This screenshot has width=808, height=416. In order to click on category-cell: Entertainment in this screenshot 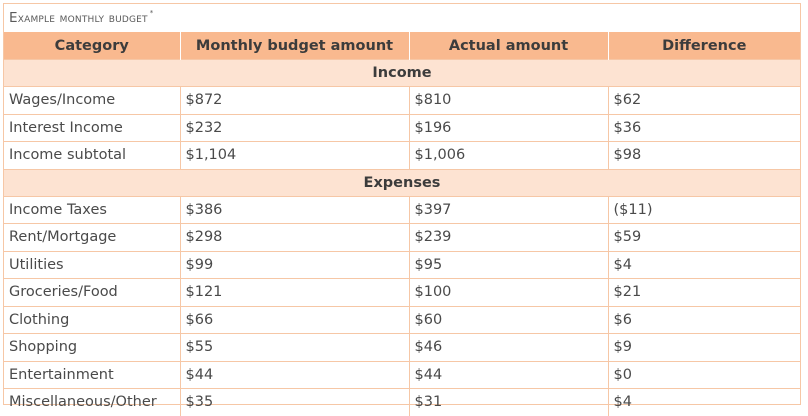, I will do `click(92, 375)`.